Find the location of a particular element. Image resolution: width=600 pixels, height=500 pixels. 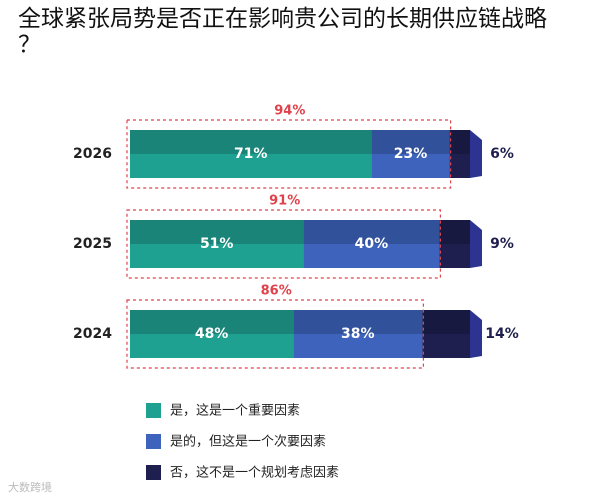

value-label: 71% is located at coordinates (251, 154).